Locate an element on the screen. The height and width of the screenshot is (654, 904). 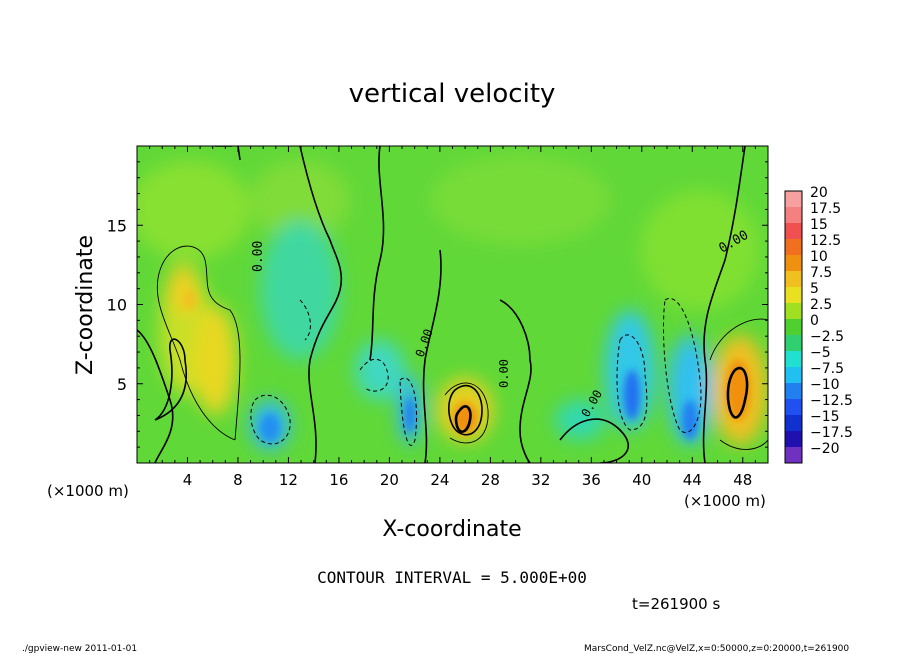
time-label: t=261900 s is located at coordinates (676, 604).